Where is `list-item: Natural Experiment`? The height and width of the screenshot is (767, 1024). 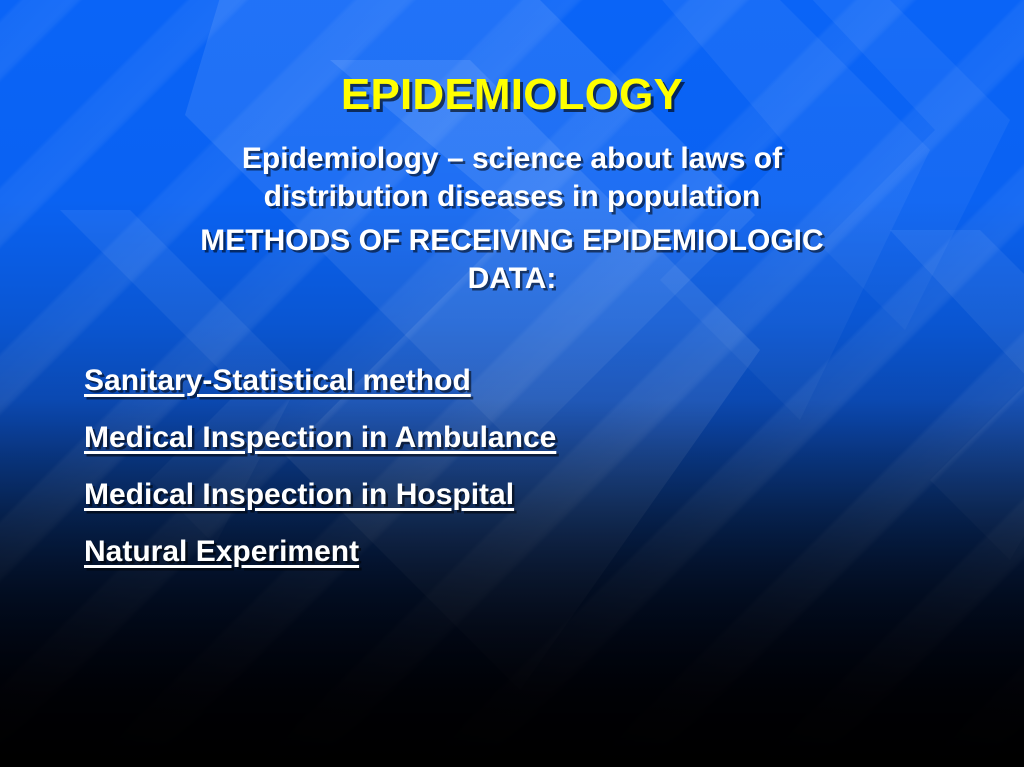
list-item: Natural Experiment is located at coordinates (524, 551).